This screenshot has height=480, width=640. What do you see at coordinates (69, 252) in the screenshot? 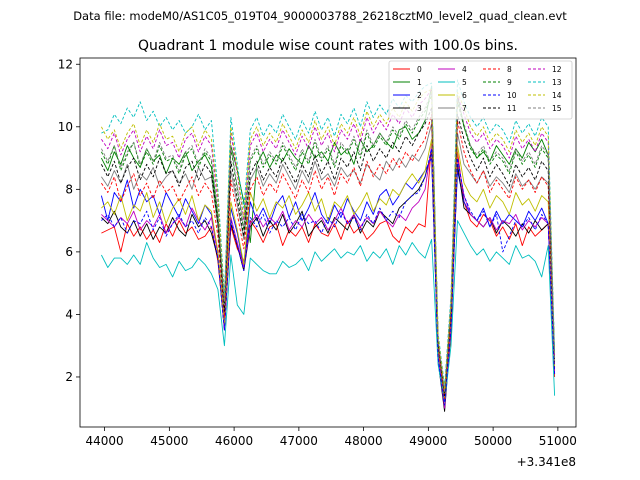
I see `y-tick-label: 6` at bounding box center [69, 252].